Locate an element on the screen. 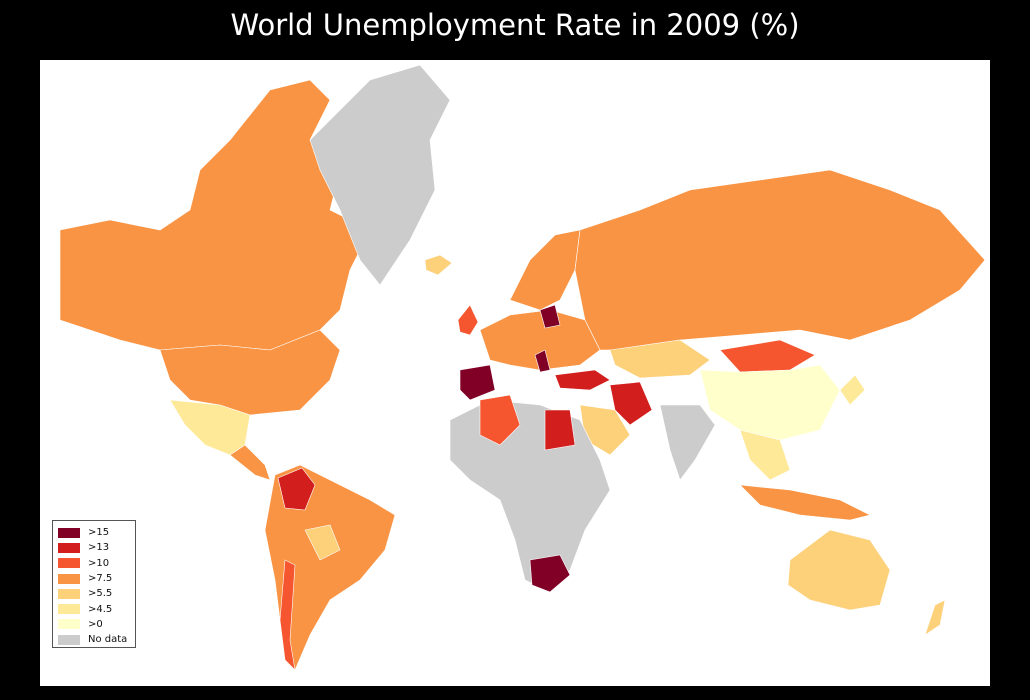  region-south-africa is located at coordinates (550, 573).